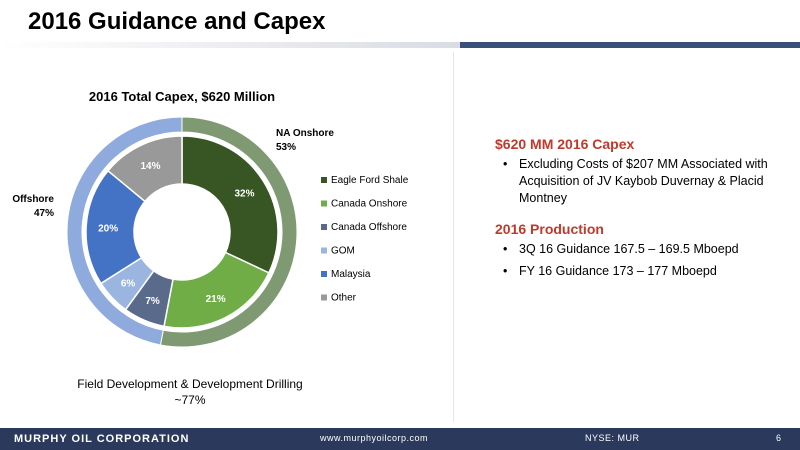  What do you see at coordinates (33, 199) in the screenshot?
I see `outer-label-offshore-name: Offshore` at bounding box center [33, 199].